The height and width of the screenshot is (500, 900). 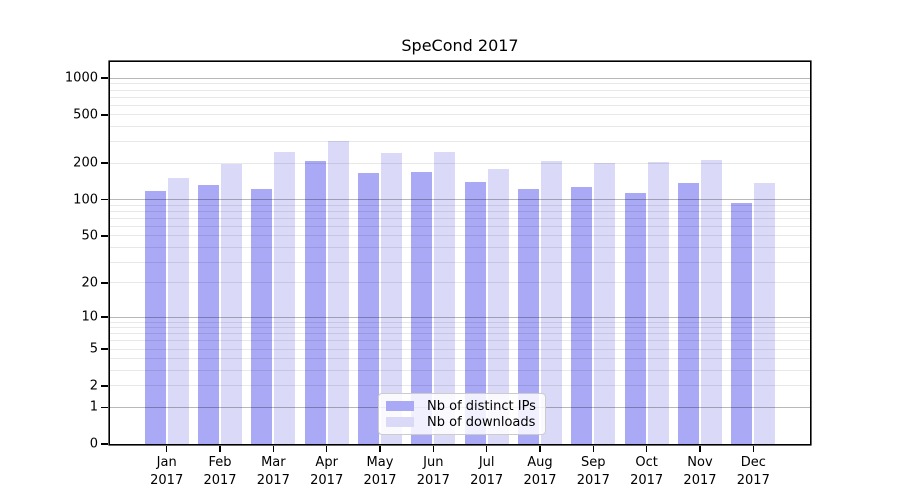 I want to click on bar-sep-downloads, so click(x=605, y=303).